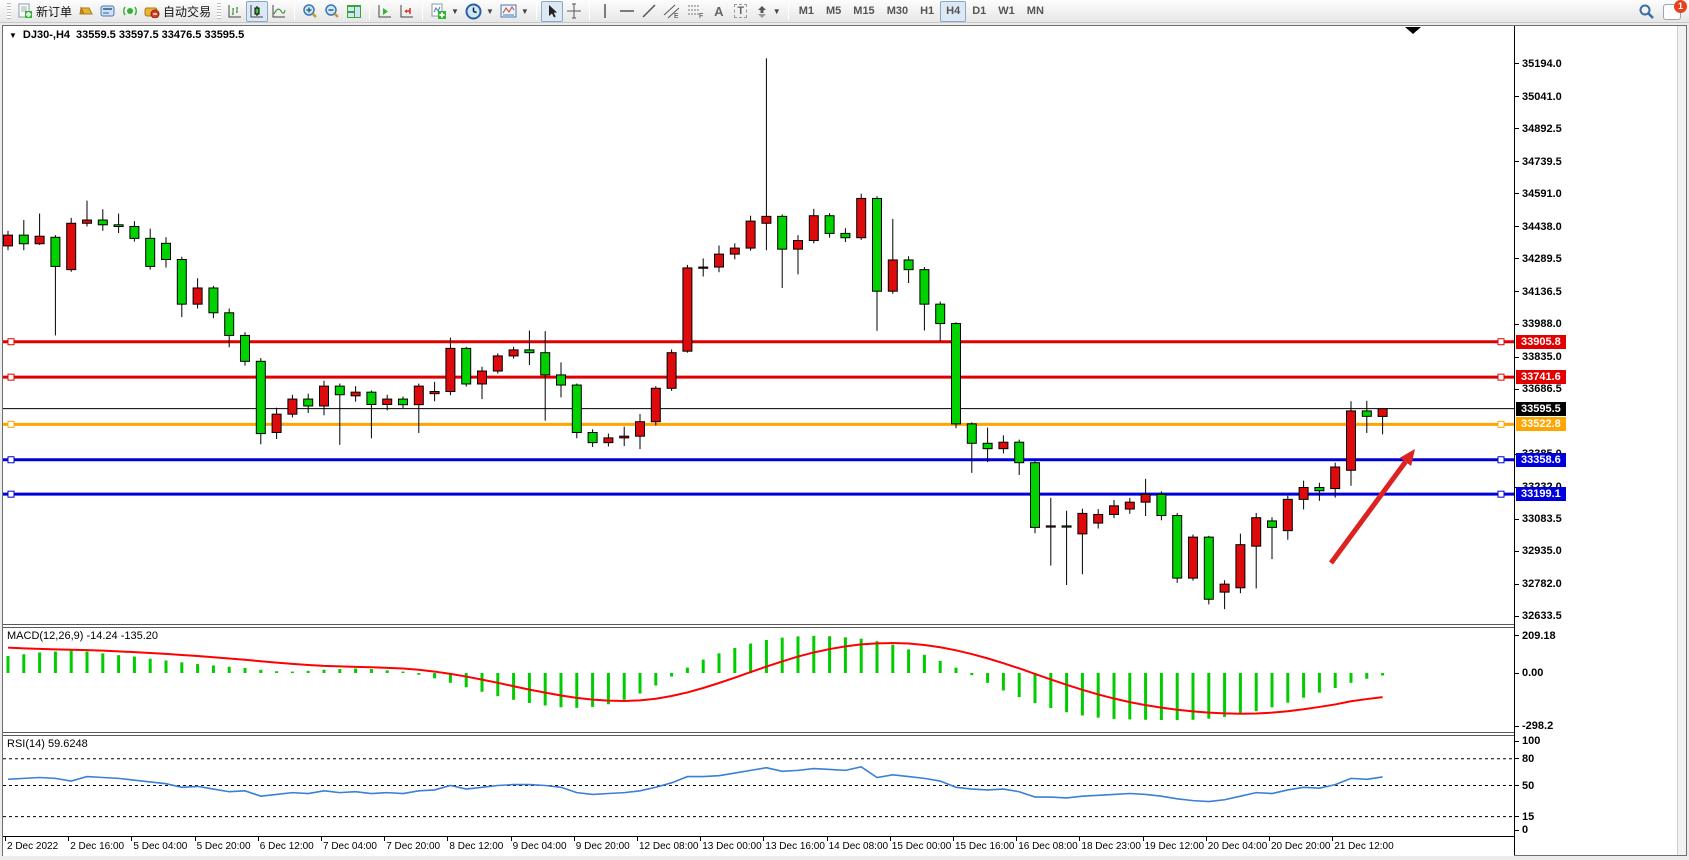  Describe the element at coordinates (83, 636) in the screenshot. I see `macd-label: MACD(12,26,9) -14.24 -135.20` at that location.